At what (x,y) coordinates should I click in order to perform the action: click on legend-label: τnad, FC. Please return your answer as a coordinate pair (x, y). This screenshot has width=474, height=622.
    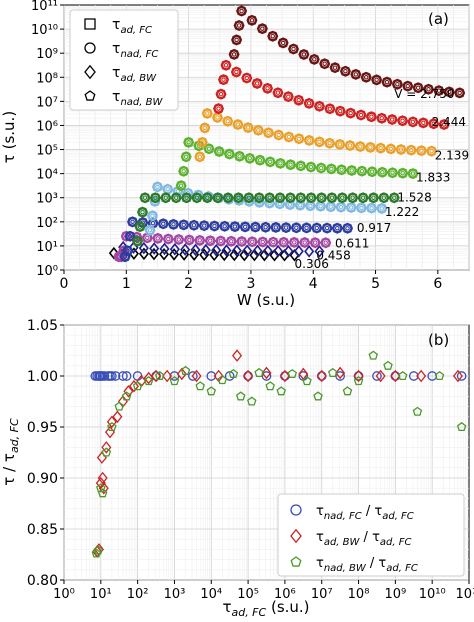
    Looking at the image, I should click on (135, 50).